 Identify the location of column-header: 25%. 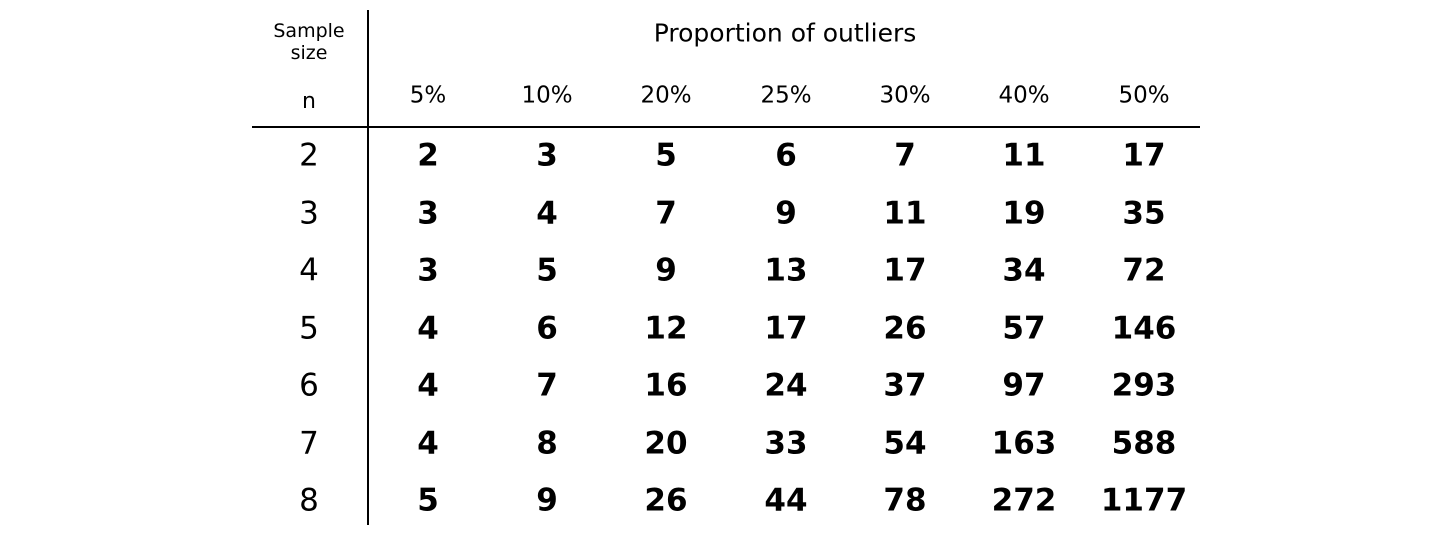
(786, 95).